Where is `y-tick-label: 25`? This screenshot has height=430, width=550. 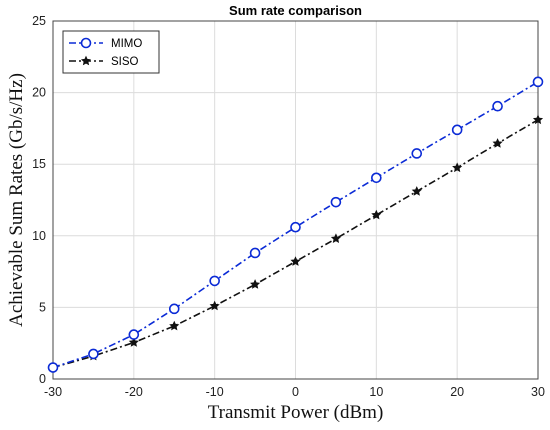 y-tick-label: 25 is located at coordinates (39, 21).